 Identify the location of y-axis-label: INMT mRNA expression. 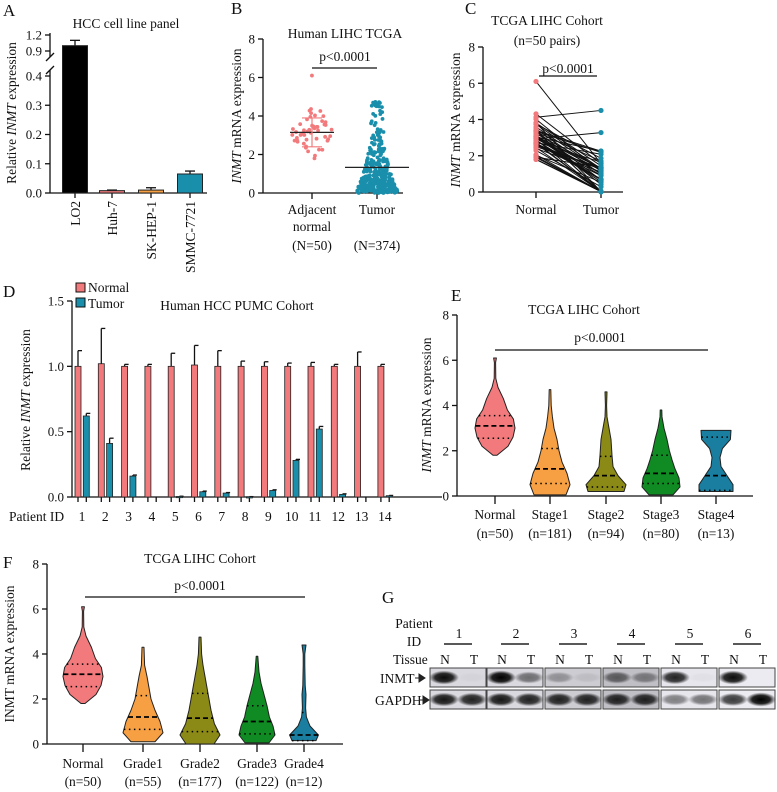
(455, 120).